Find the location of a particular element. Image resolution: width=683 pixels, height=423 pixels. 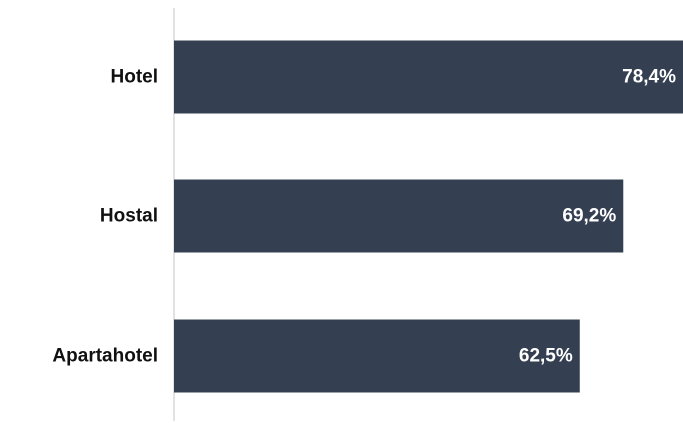

category-label-hotel: Hotel is located at coordinates (135, 77).